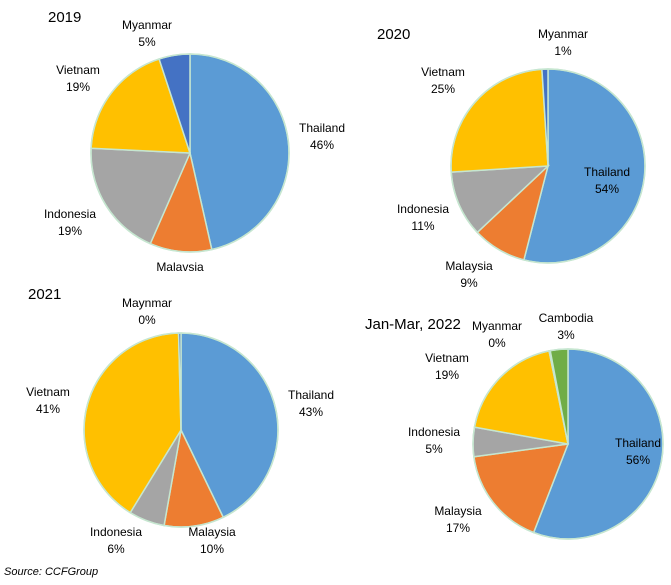 The width and height of the screenshot is (671, 585). Describe the element at coordinates (70, 231) in the screenshot. I see `slice-value-indonesia: 19%` at that location.